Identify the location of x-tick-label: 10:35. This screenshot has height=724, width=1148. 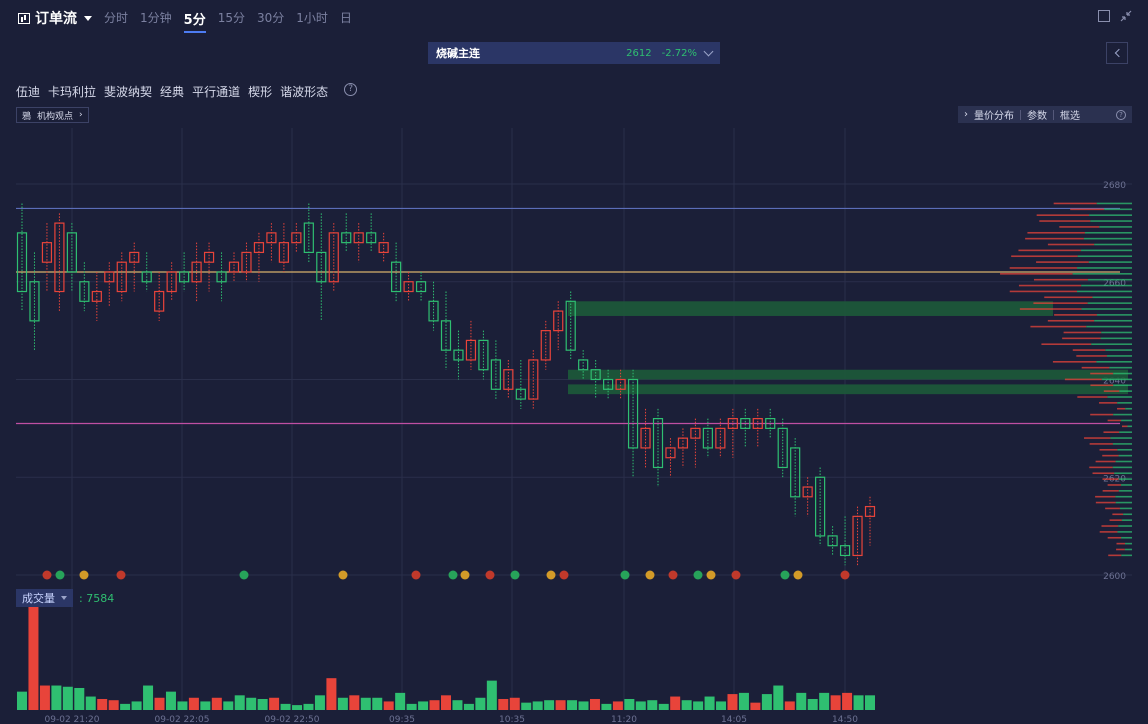
(512, 719).